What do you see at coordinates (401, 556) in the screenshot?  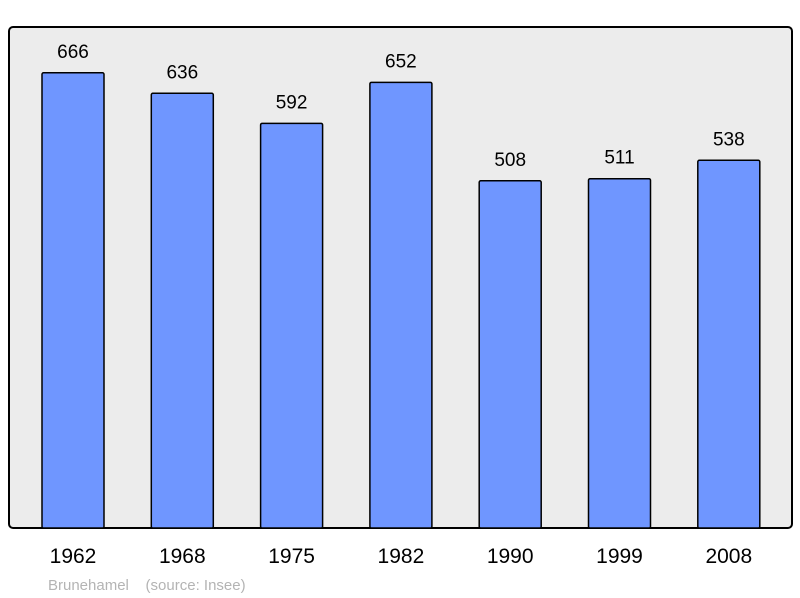 I see `x-tick-1982: 1982` at bounding box center [401, 556].